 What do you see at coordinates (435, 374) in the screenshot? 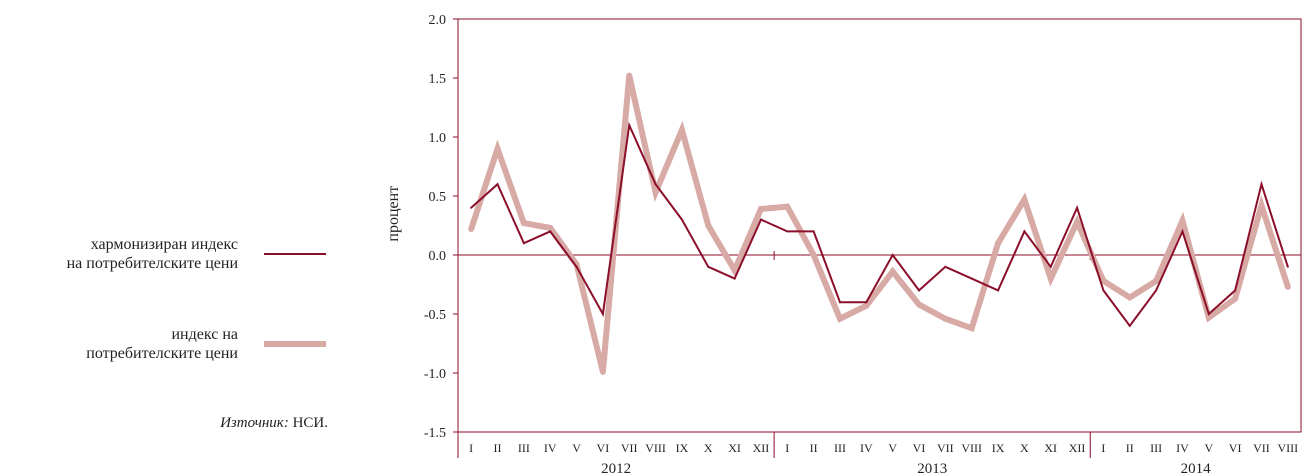
I see `y-tick-label: -1.0` at bounding box center [435, 374].